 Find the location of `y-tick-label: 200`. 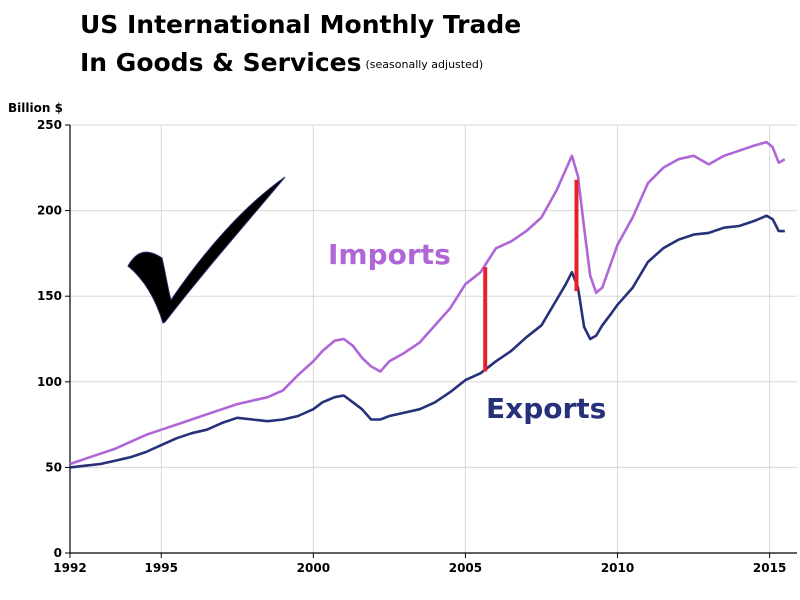

y-tick-label: 200 is located at coordinates (49, 211).